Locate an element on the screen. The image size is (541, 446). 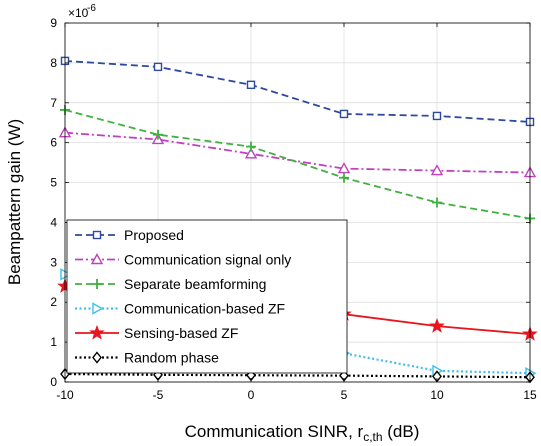
legend-entry: Communication signal only is located at coordinates (183, 260).